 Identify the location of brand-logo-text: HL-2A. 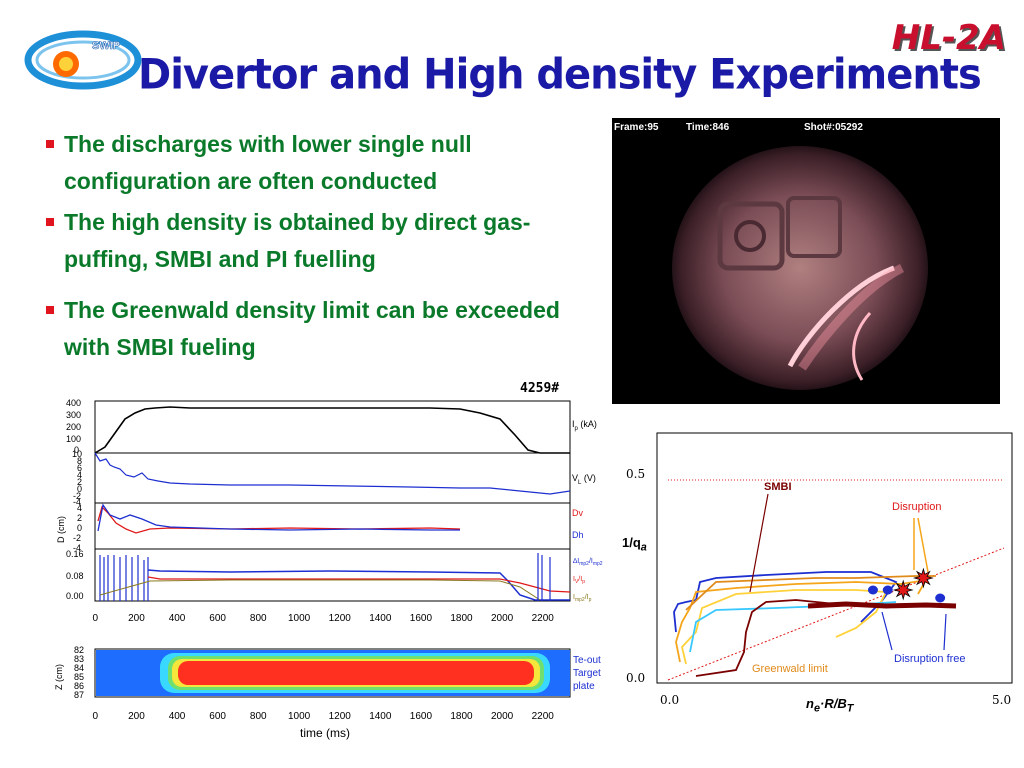
(948, 38).